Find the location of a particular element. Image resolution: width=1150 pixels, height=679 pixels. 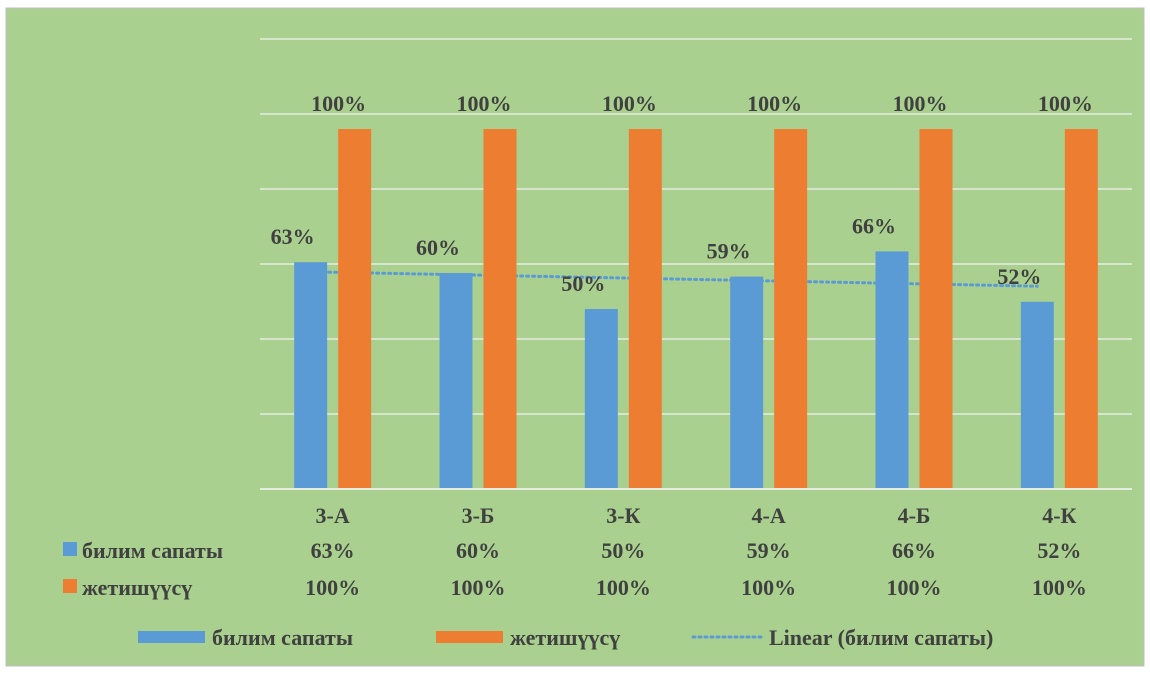

legend-label: жетишүүсү is located at coordinates (565, 637).